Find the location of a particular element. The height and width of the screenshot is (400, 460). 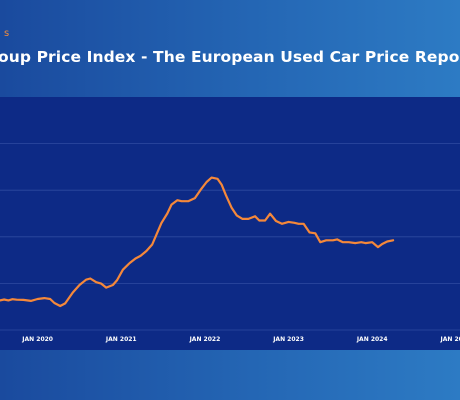

x-tick-label: JAN 2023 is located at coordinates (288, 339).